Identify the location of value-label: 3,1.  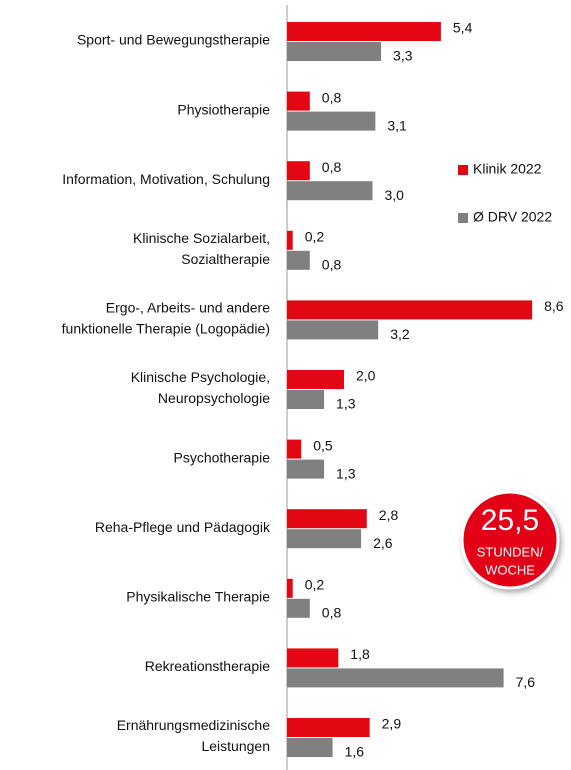
(397, 125).